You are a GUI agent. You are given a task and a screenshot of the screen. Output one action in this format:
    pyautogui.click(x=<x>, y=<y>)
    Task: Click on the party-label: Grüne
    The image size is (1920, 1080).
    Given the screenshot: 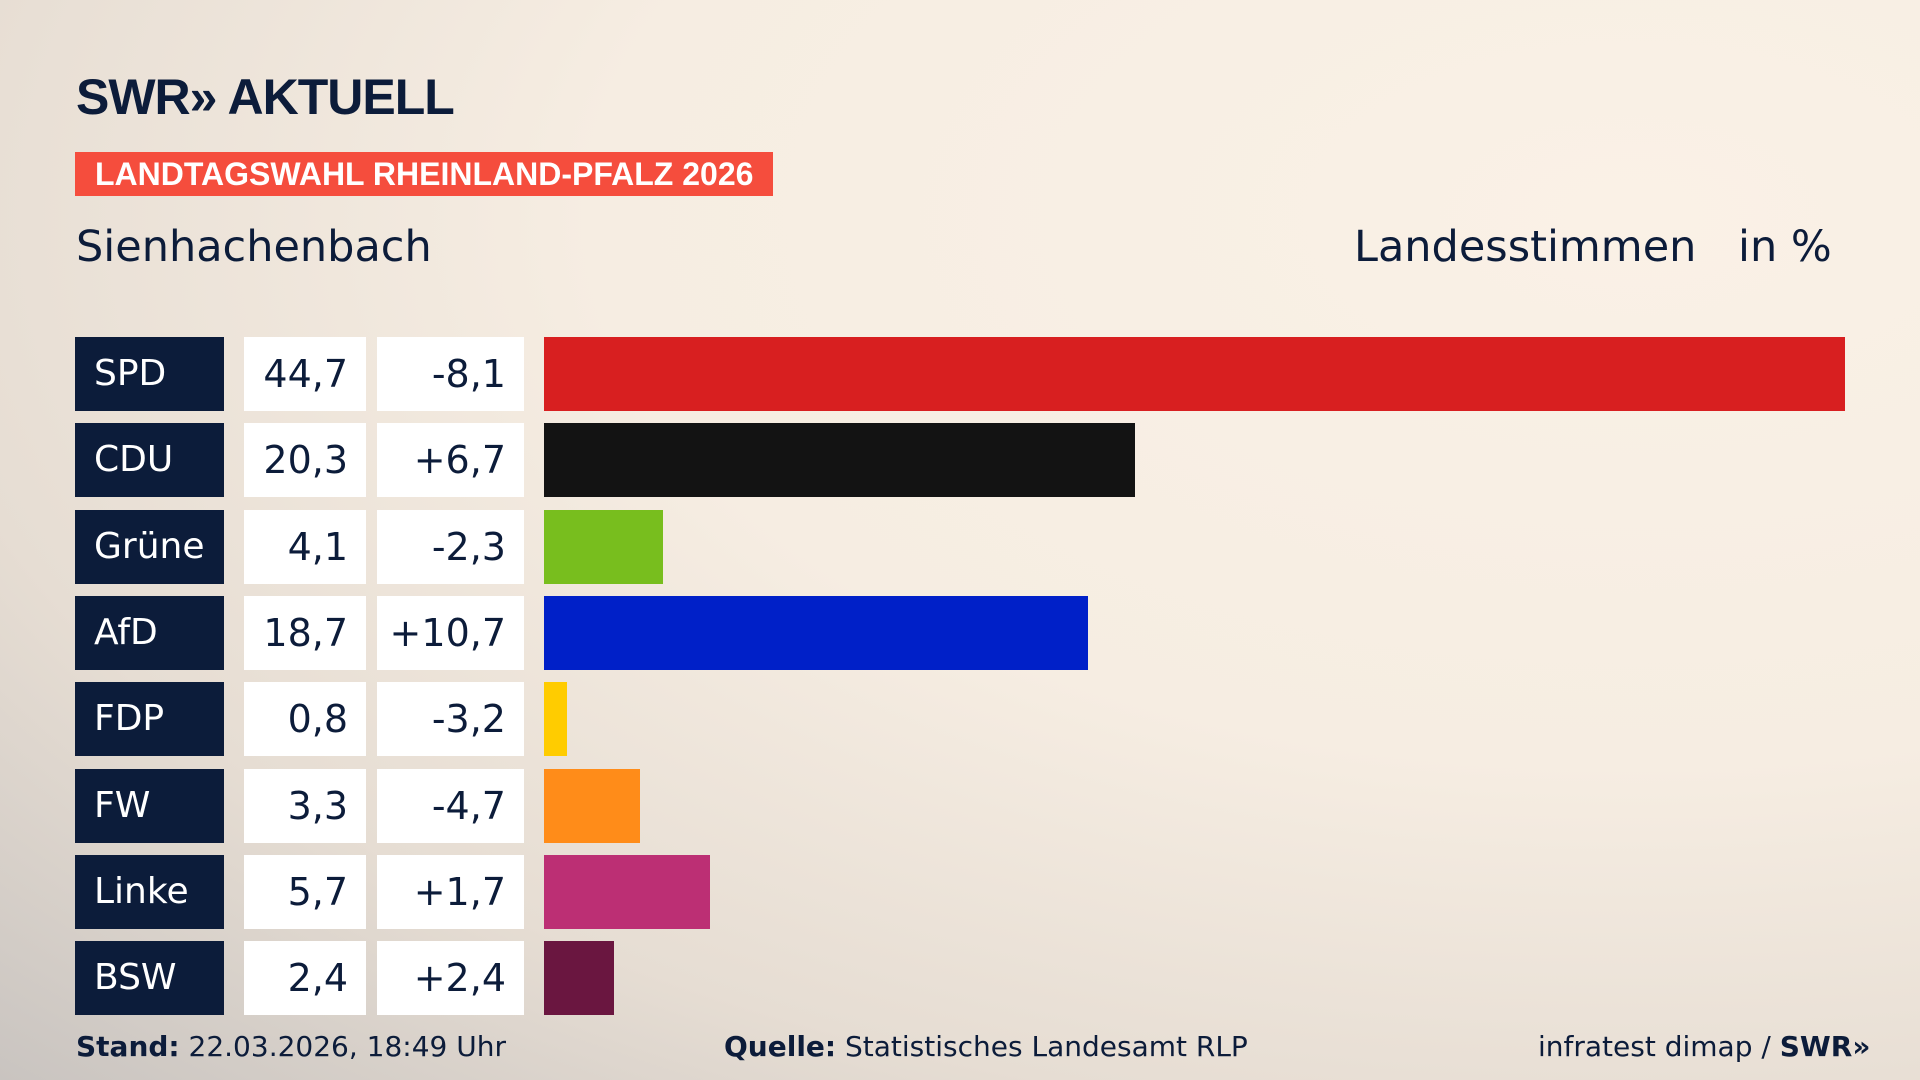 What is the action you would take?
    pyautogui.click(x=149, y=546)
    